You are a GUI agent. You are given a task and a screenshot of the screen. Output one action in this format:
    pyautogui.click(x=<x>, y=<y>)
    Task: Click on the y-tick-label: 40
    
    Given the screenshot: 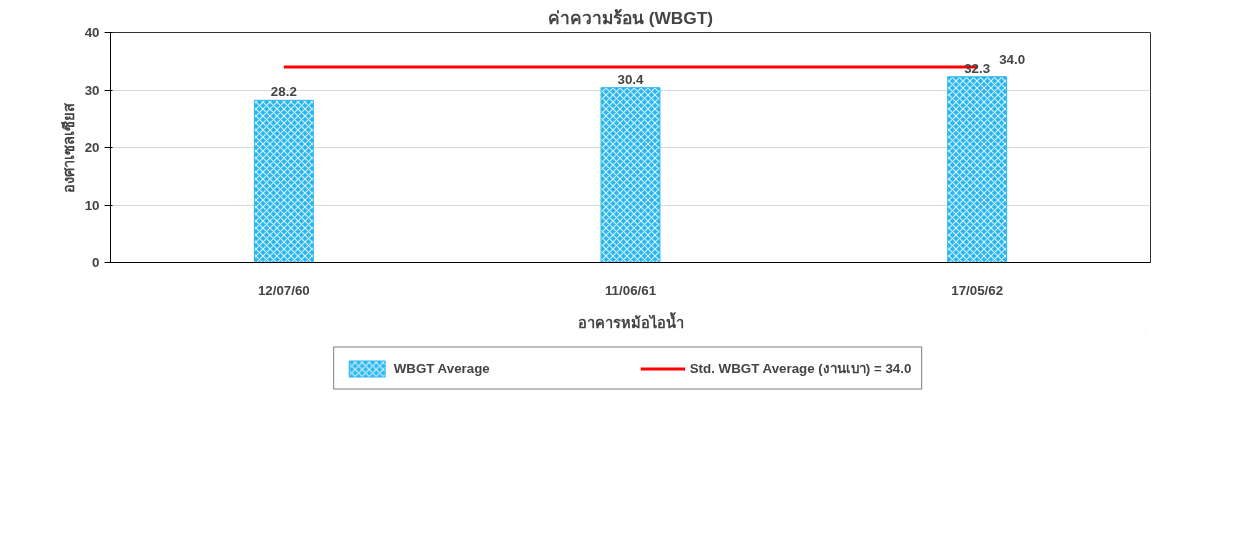 What is the action you would take?
    pyautogui.click(x=92, y=32)
    